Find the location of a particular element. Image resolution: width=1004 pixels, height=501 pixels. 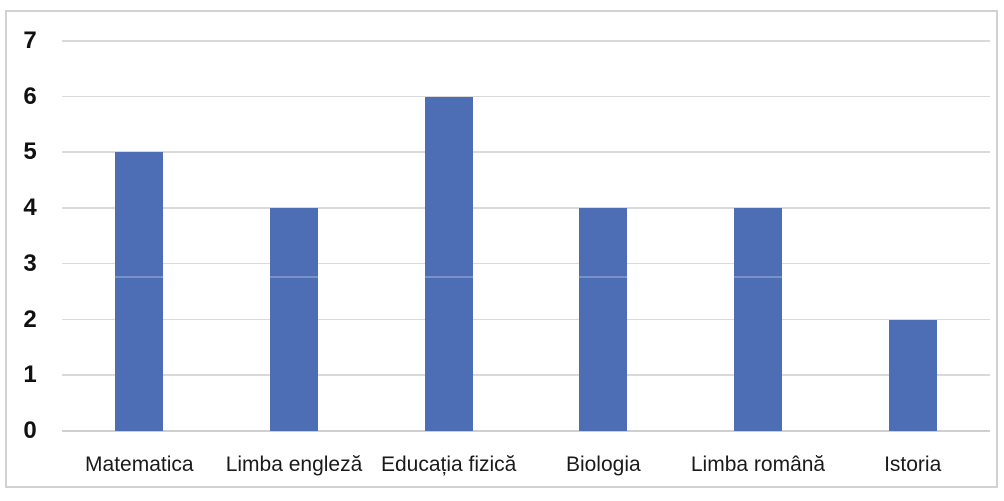

x-category-label: Biologia is located at coordinates (603, 464).